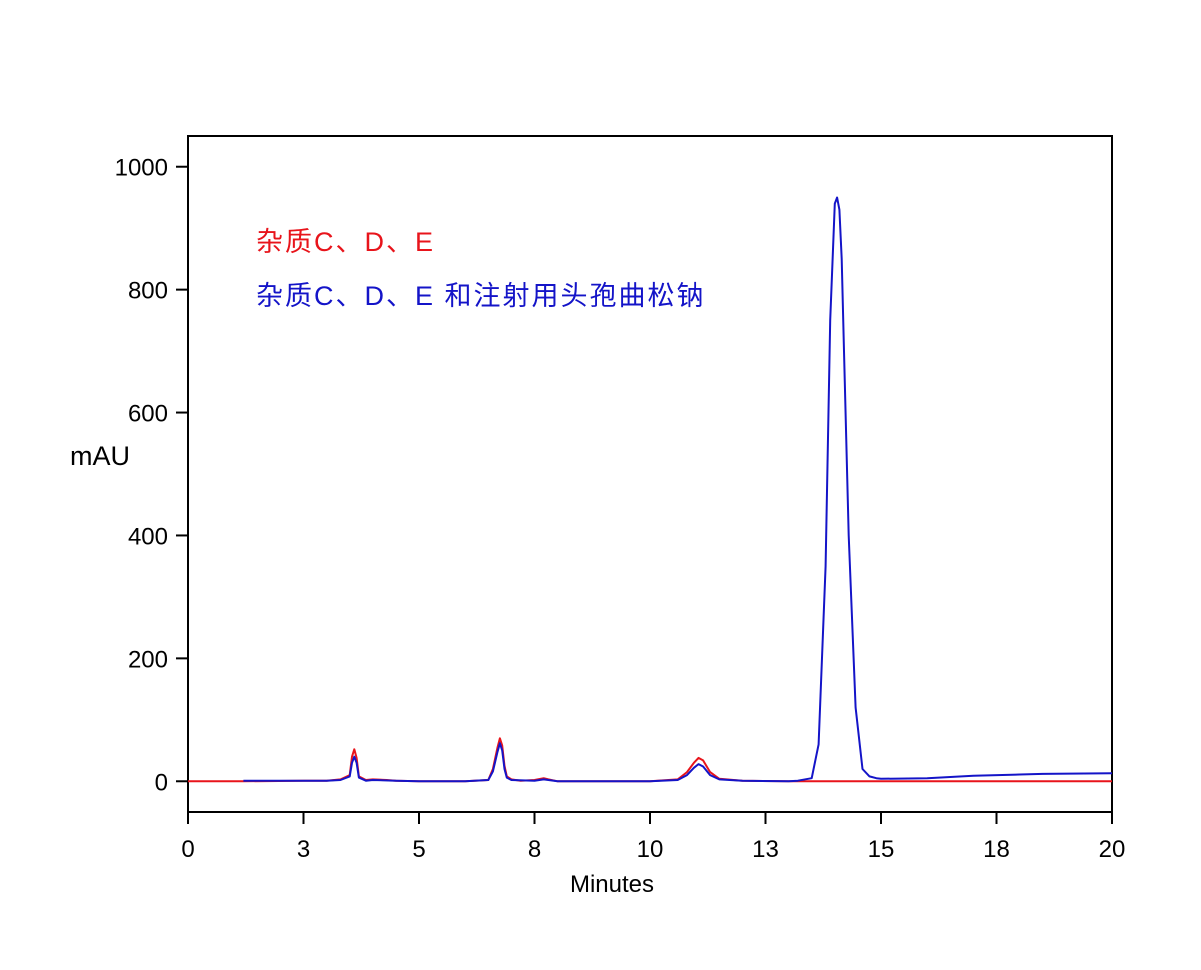 The image size is (1201, 970). I want to click on y-axis-title: mAU, so click(100, 456).